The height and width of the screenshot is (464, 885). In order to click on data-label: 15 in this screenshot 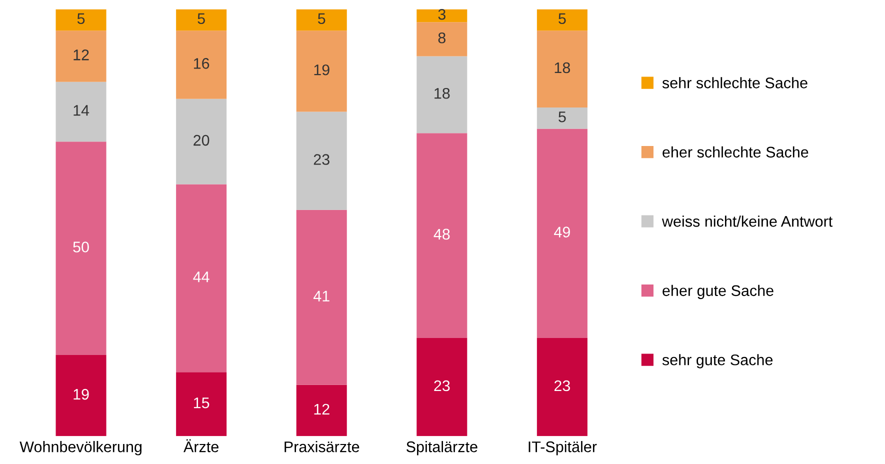, I will do `click(202, 403)`.